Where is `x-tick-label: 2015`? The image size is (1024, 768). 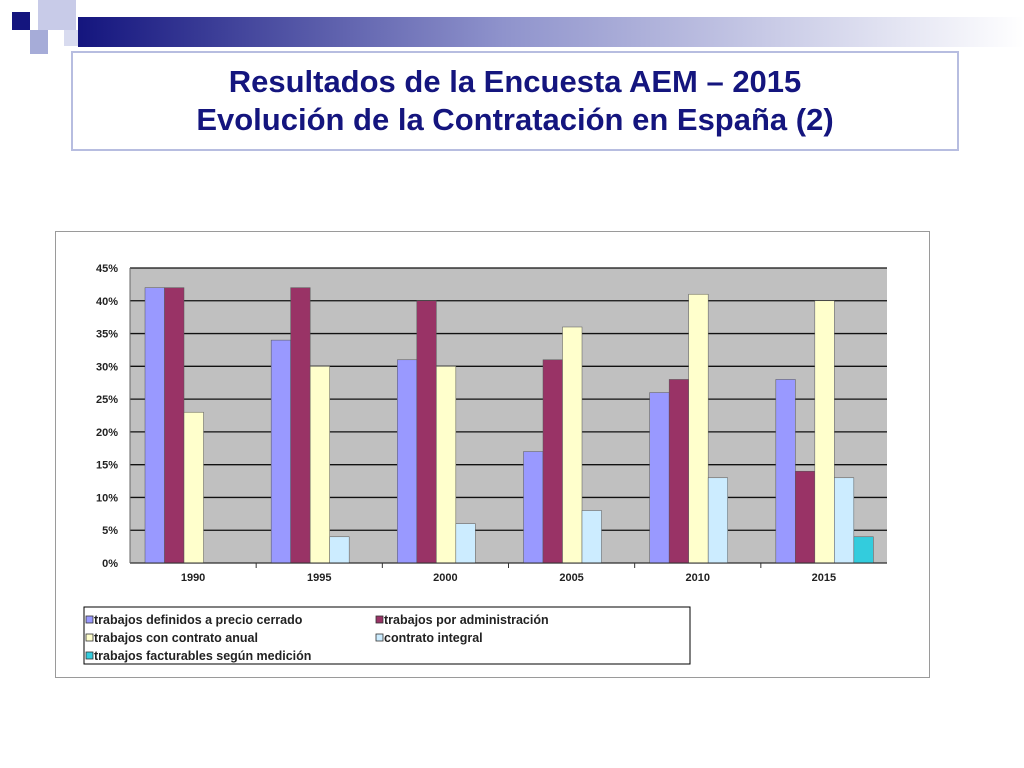
x-tick-label: 2015 is located at coordinates (824, 578).